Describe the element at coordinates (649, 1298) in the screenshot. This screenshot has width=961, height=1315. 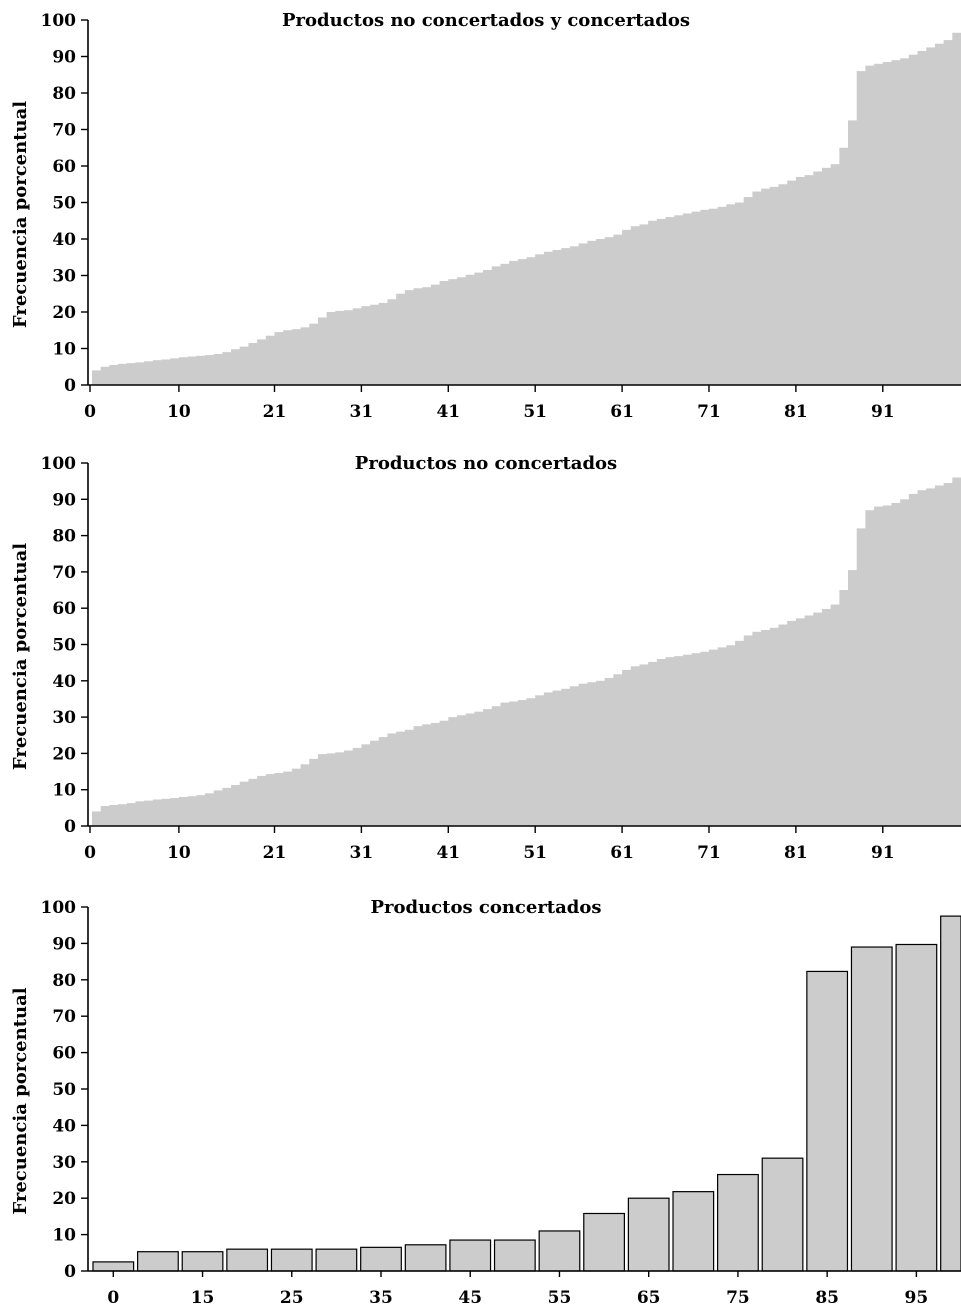
I see `x-tick-label: 65` at that location.